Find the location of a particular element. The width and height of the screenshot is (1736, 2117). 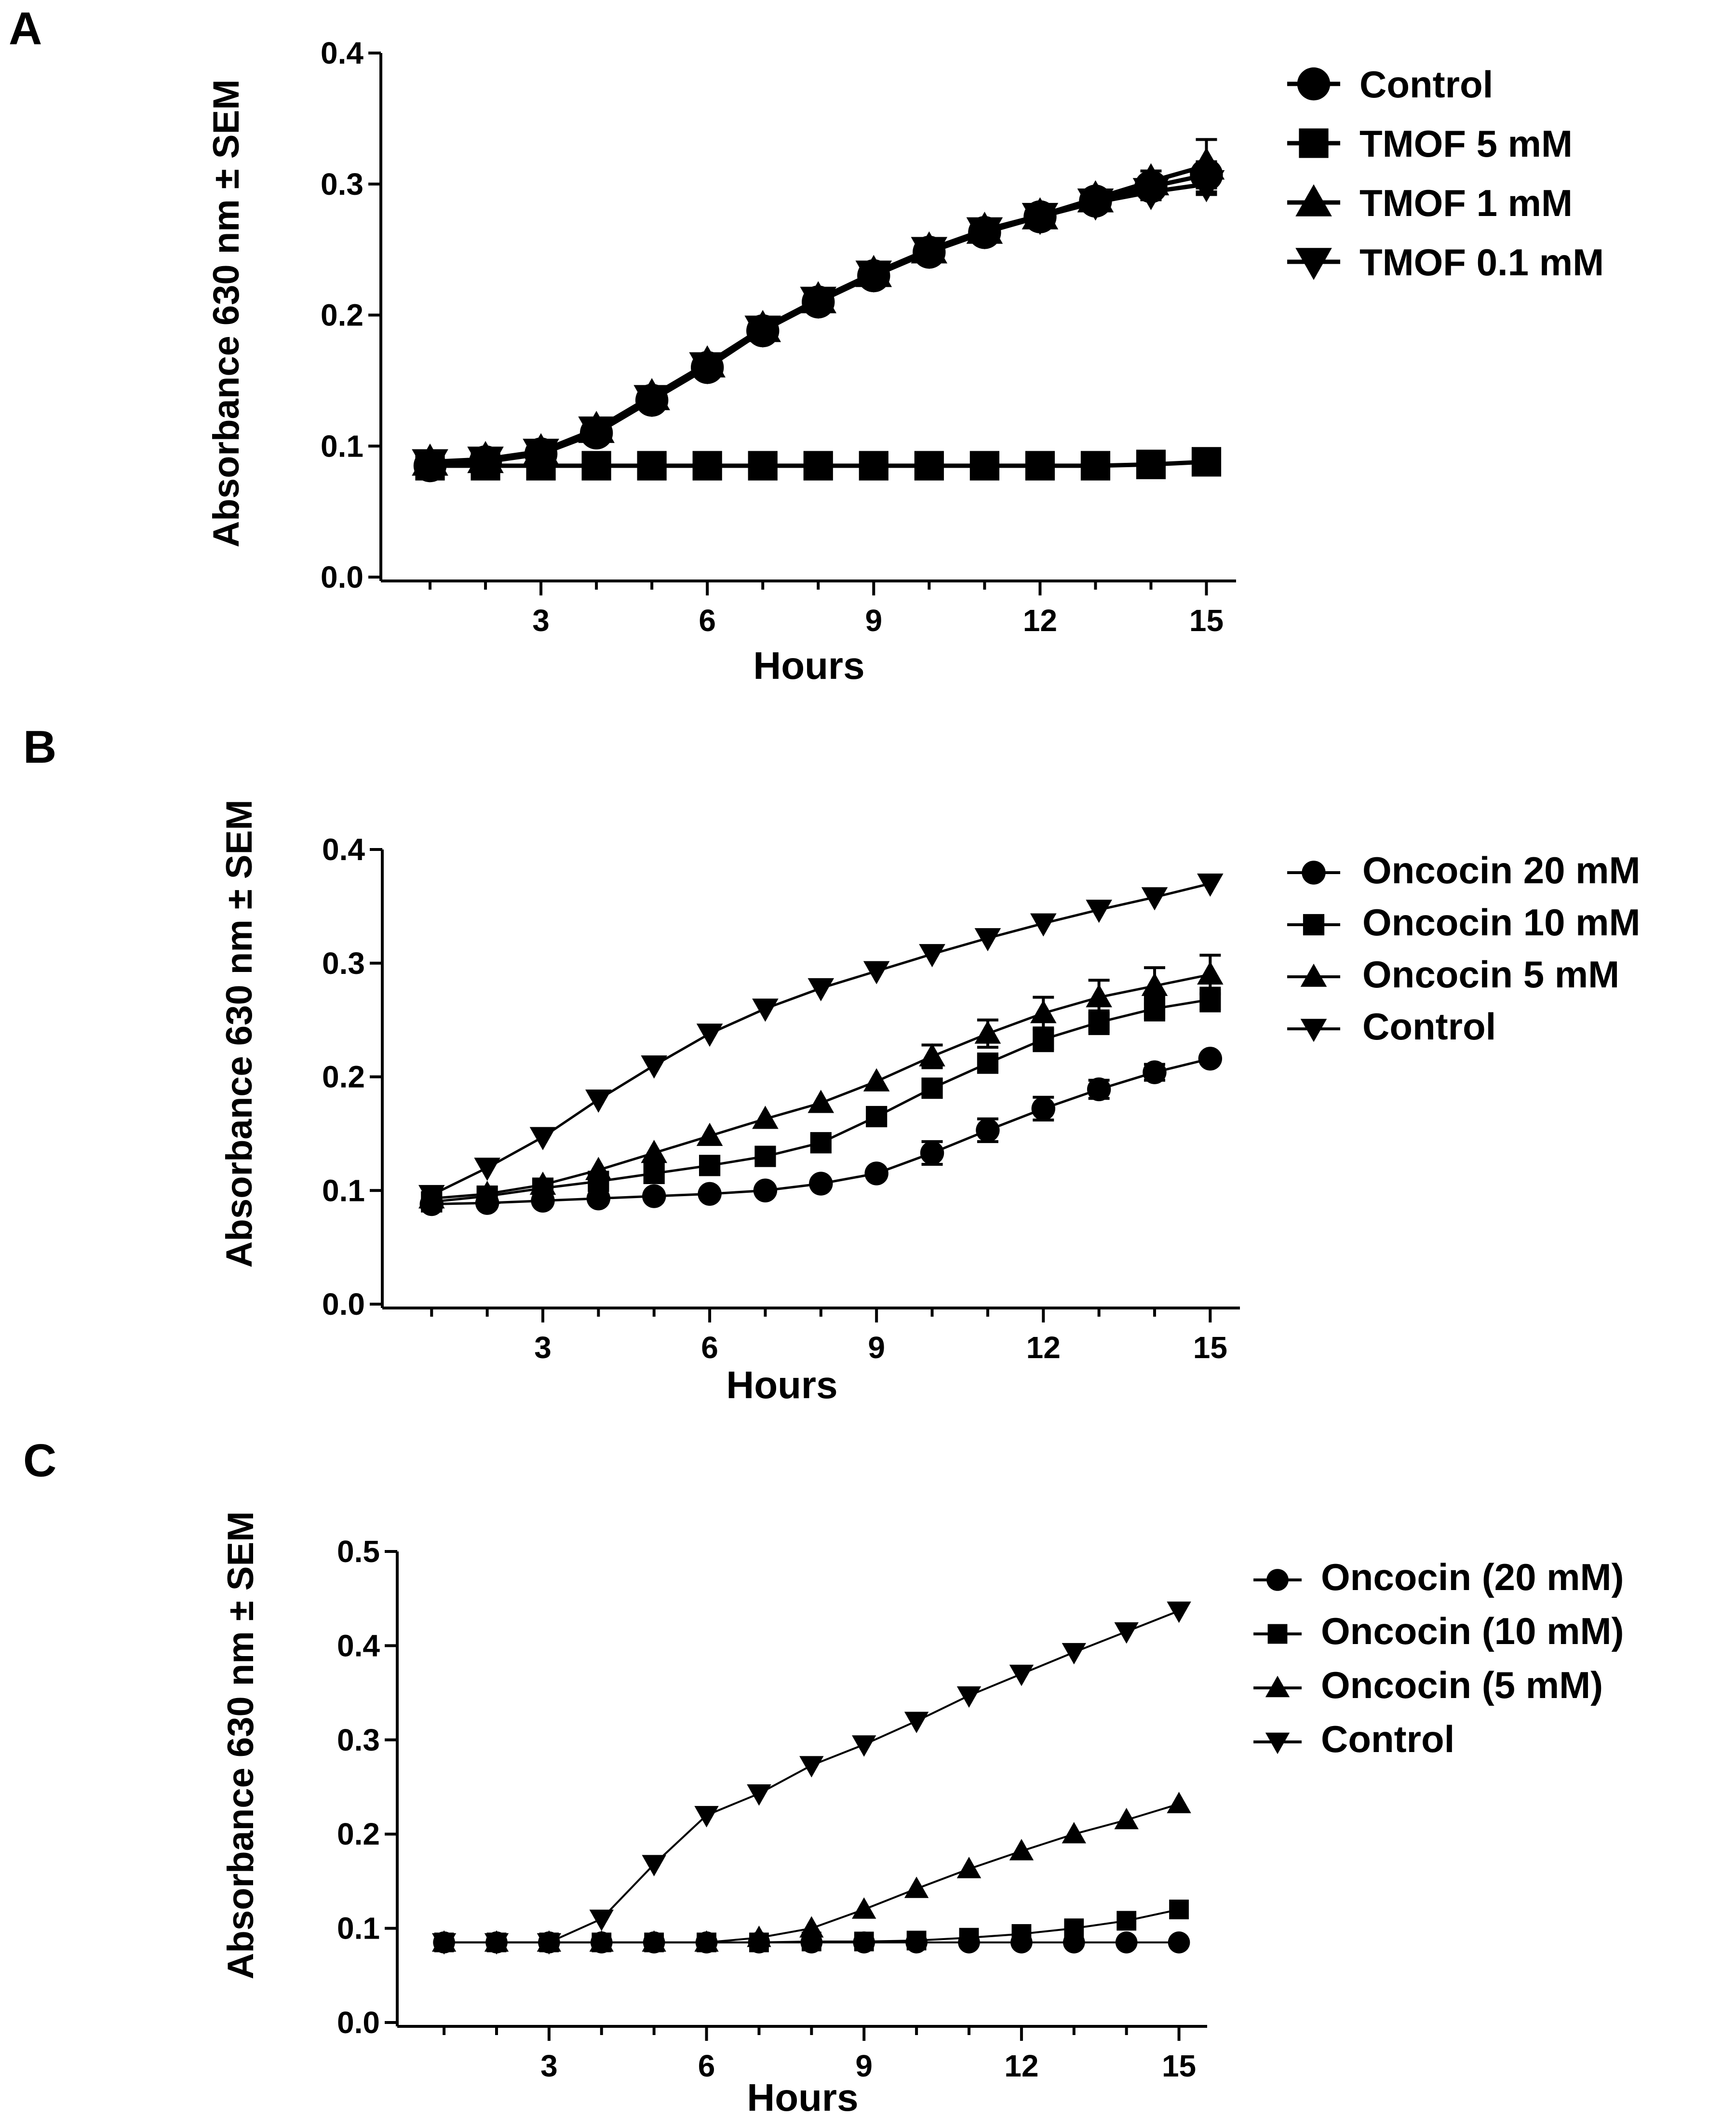

x-tick-label: 6 is located at coordinates (707, 620).